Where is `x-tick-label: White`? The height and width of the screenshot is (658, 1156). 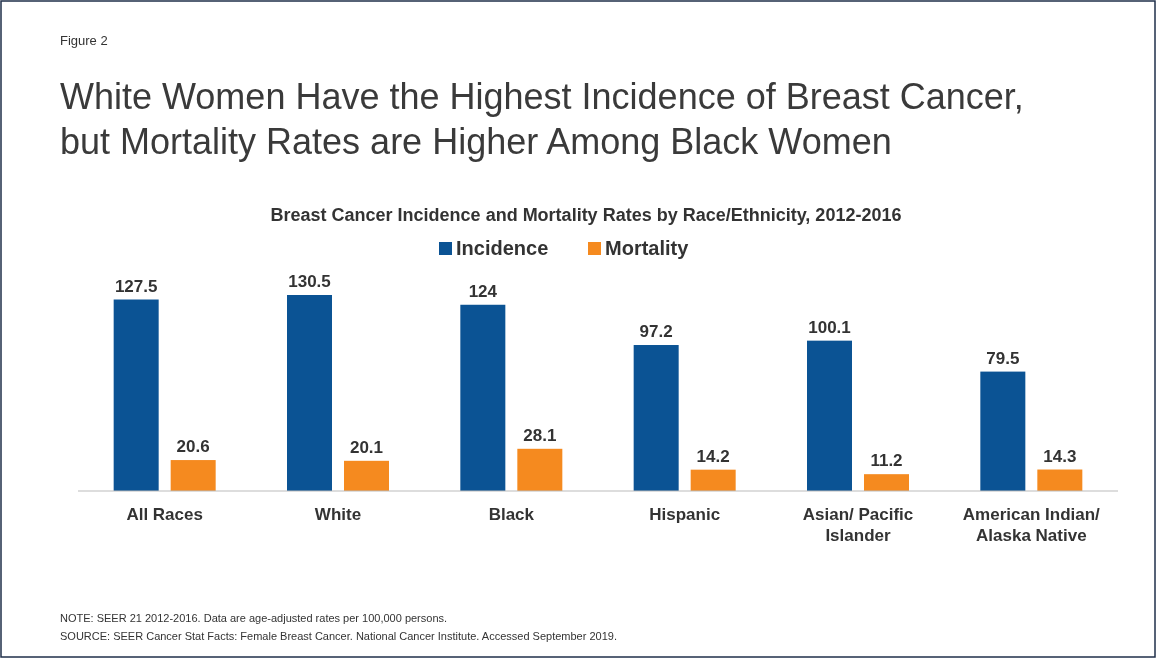
x-tick-label: White is located at coordinates (338, 514).